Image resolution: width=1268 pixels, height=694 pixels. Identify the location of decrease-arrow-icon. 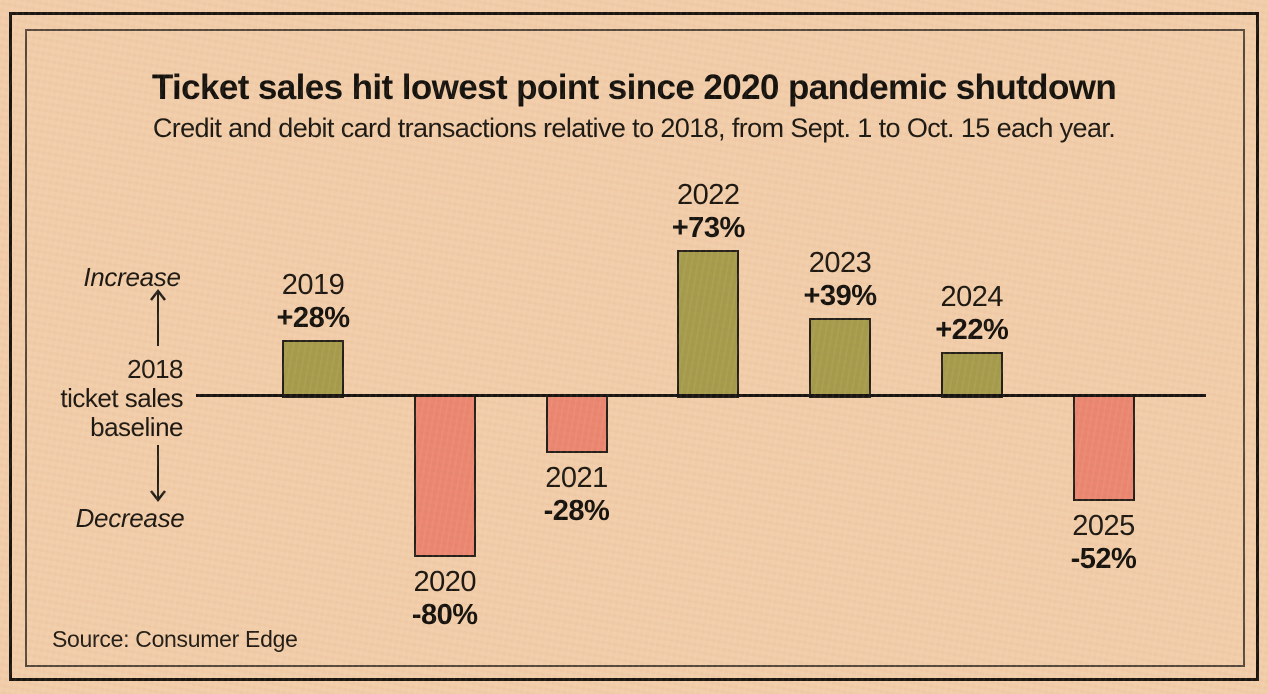
(158, 474).